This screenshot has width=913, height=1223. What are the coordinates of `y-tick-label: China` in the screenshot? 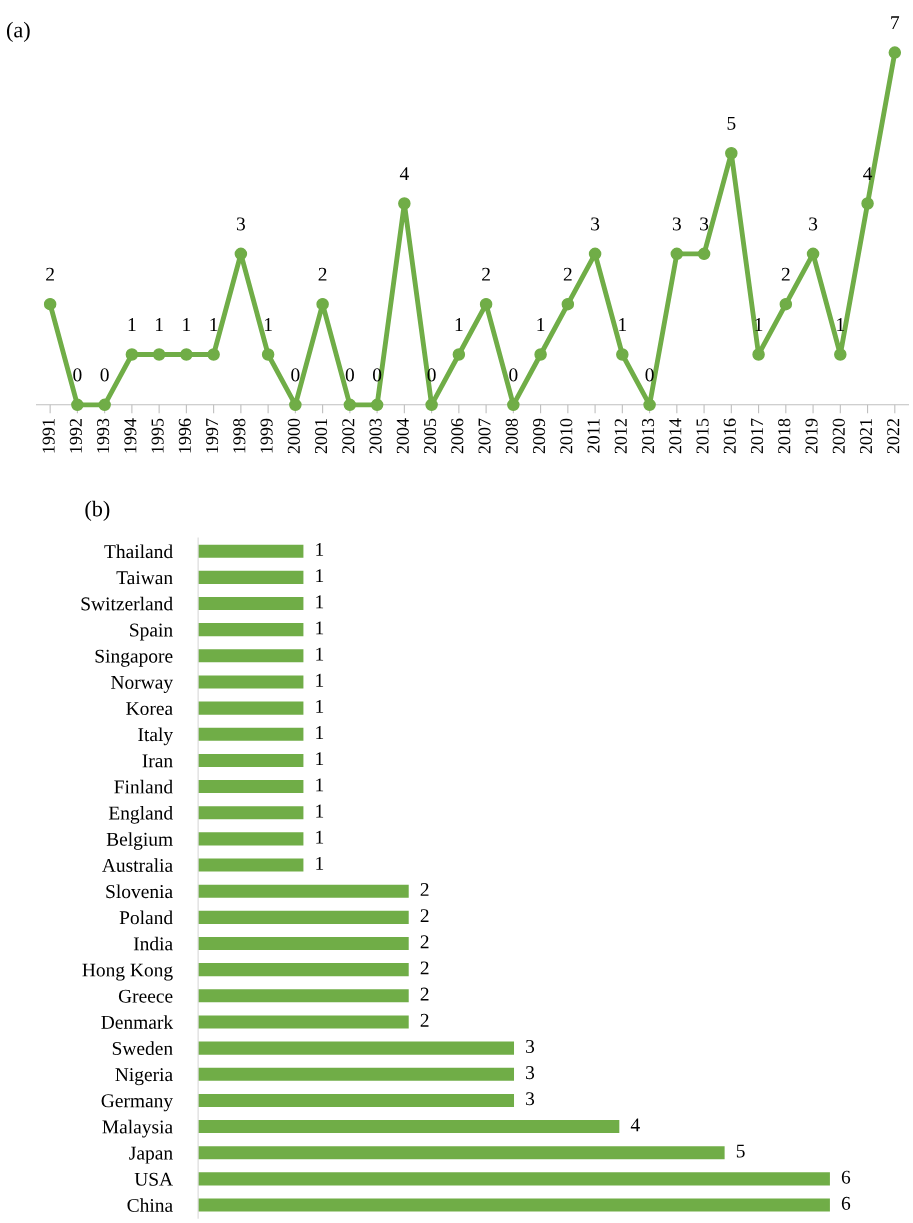 It's located at (150, 1205).